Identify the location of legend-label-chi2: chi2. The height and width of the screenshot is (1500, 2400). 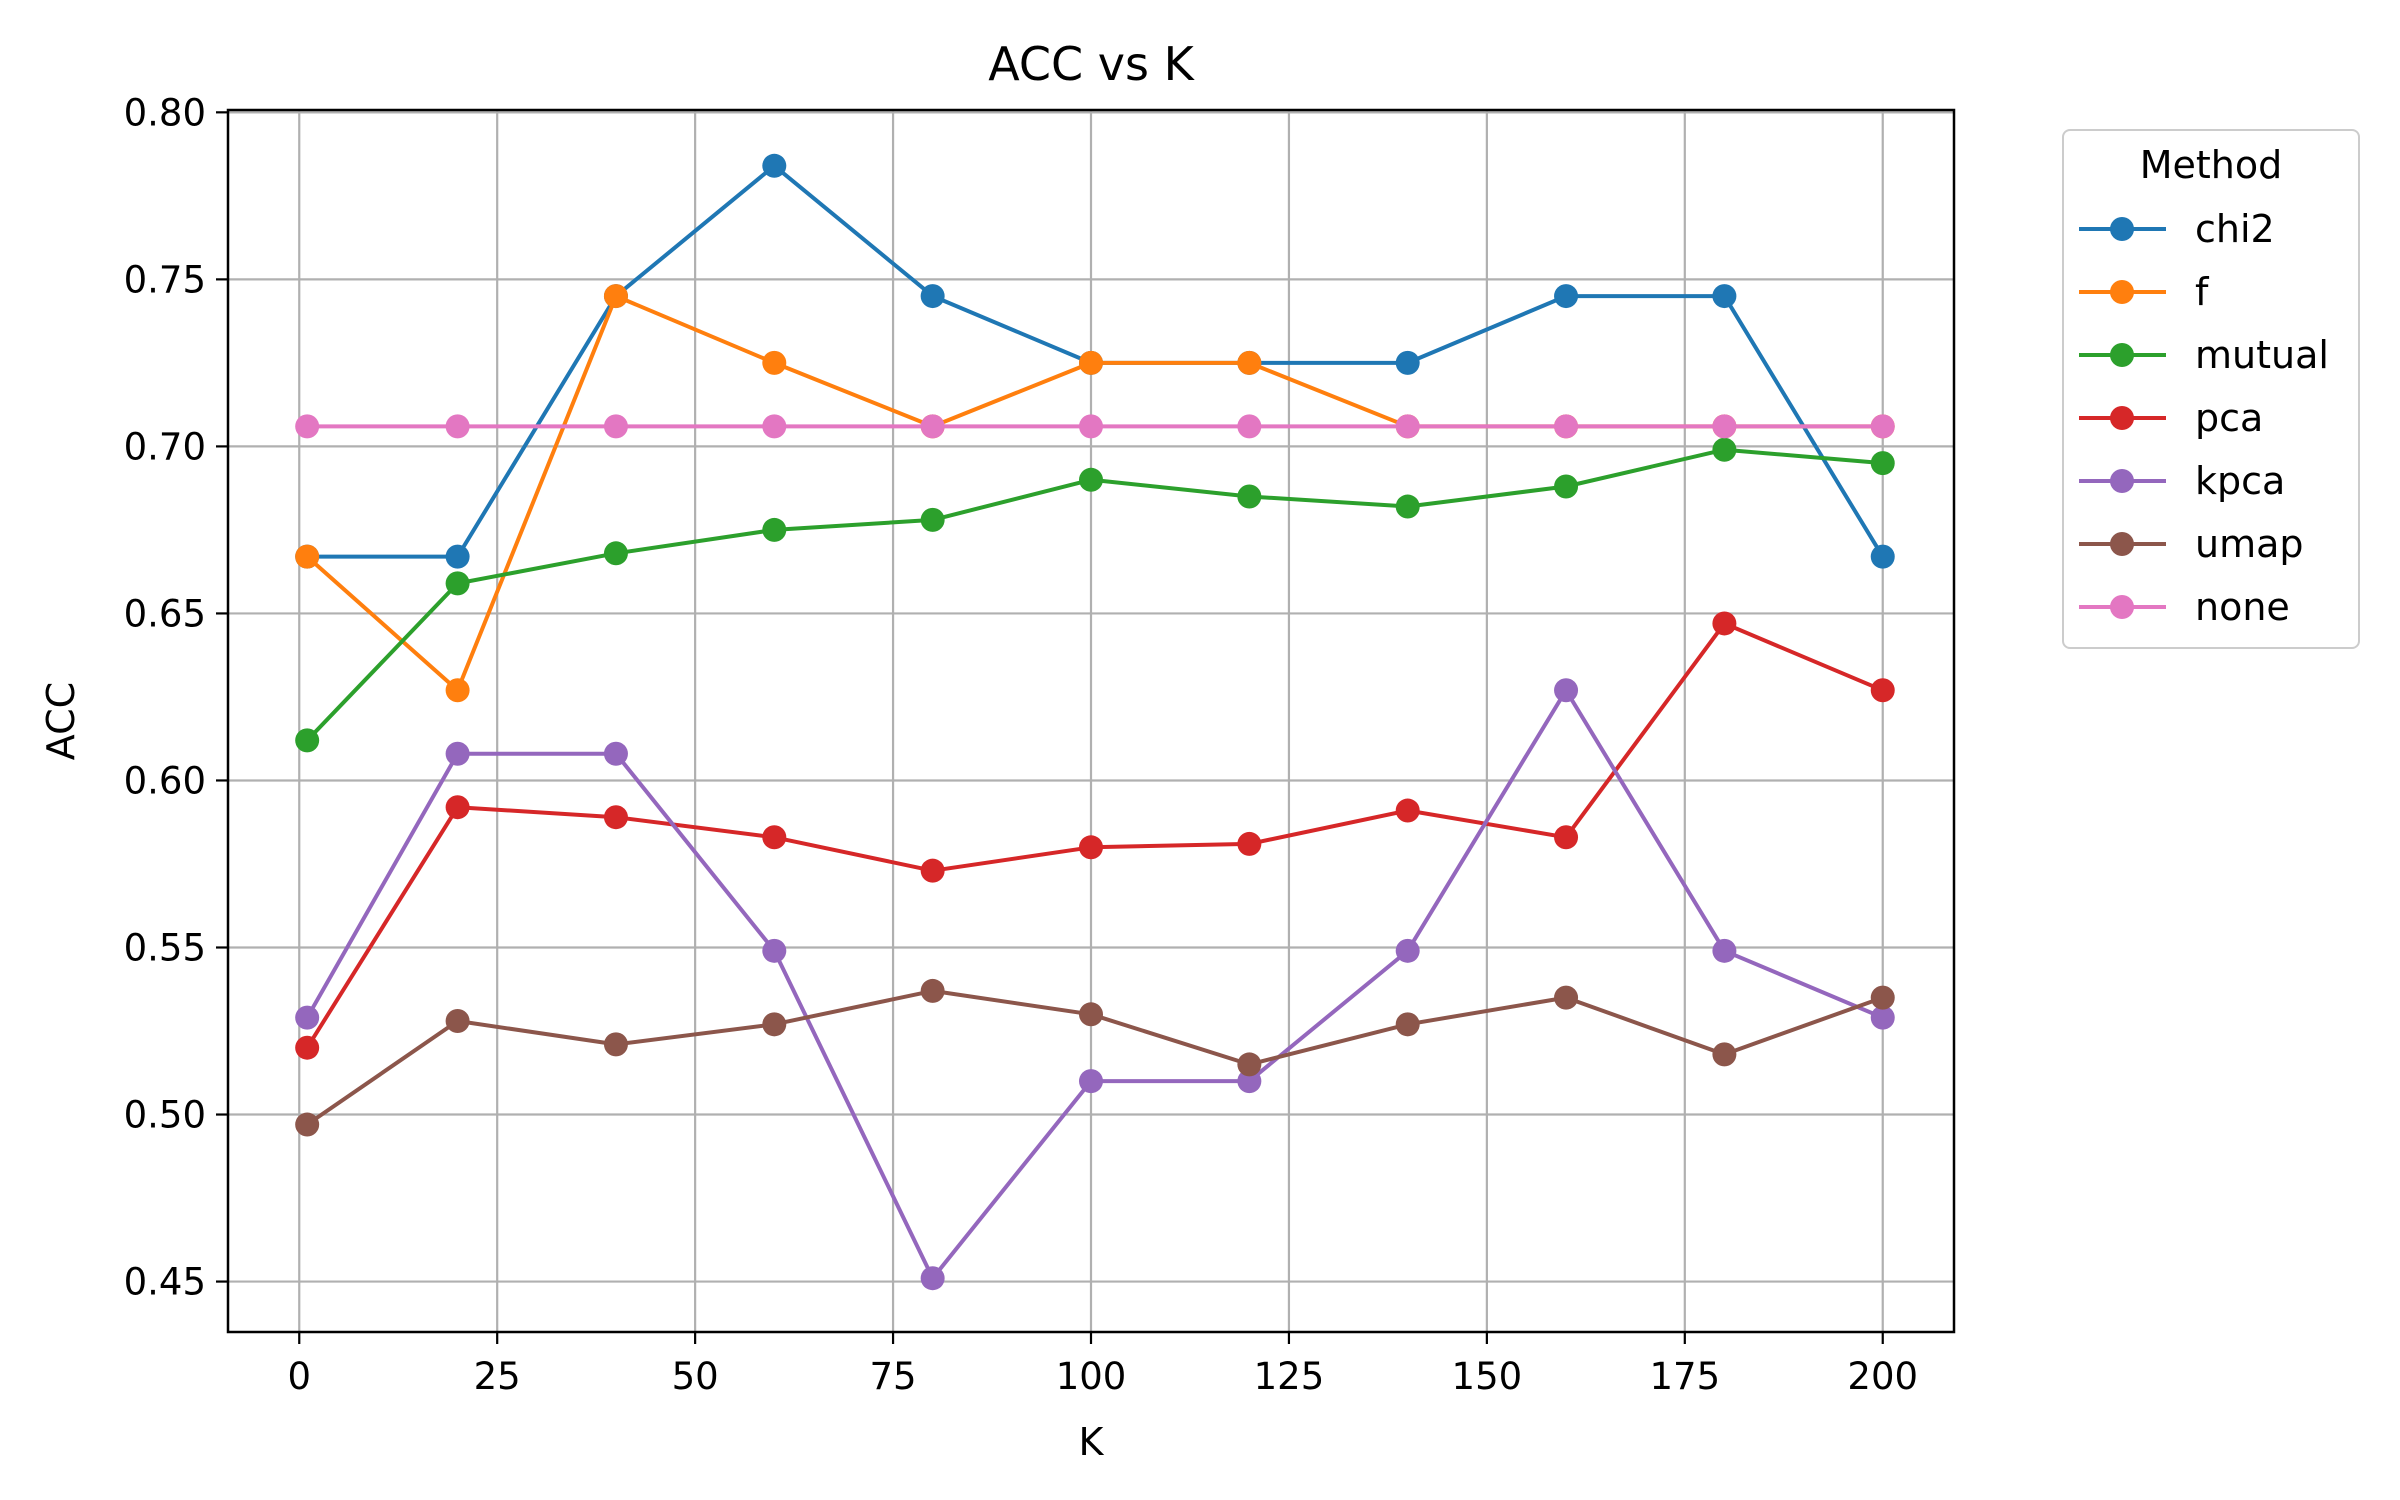
(2235, 229).